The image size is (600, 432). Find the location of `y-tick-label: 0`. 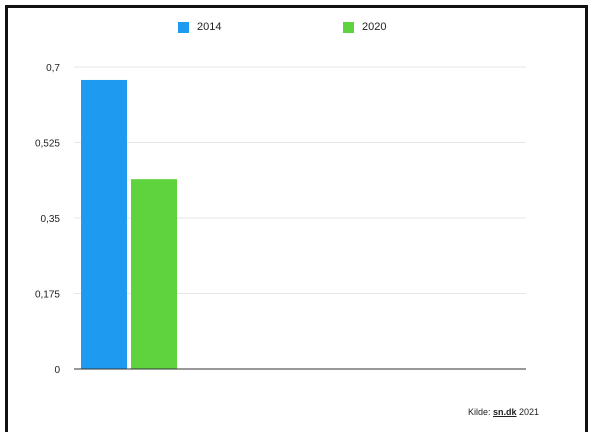

y-tick-label: 0 is located at coordinates (57, 370).